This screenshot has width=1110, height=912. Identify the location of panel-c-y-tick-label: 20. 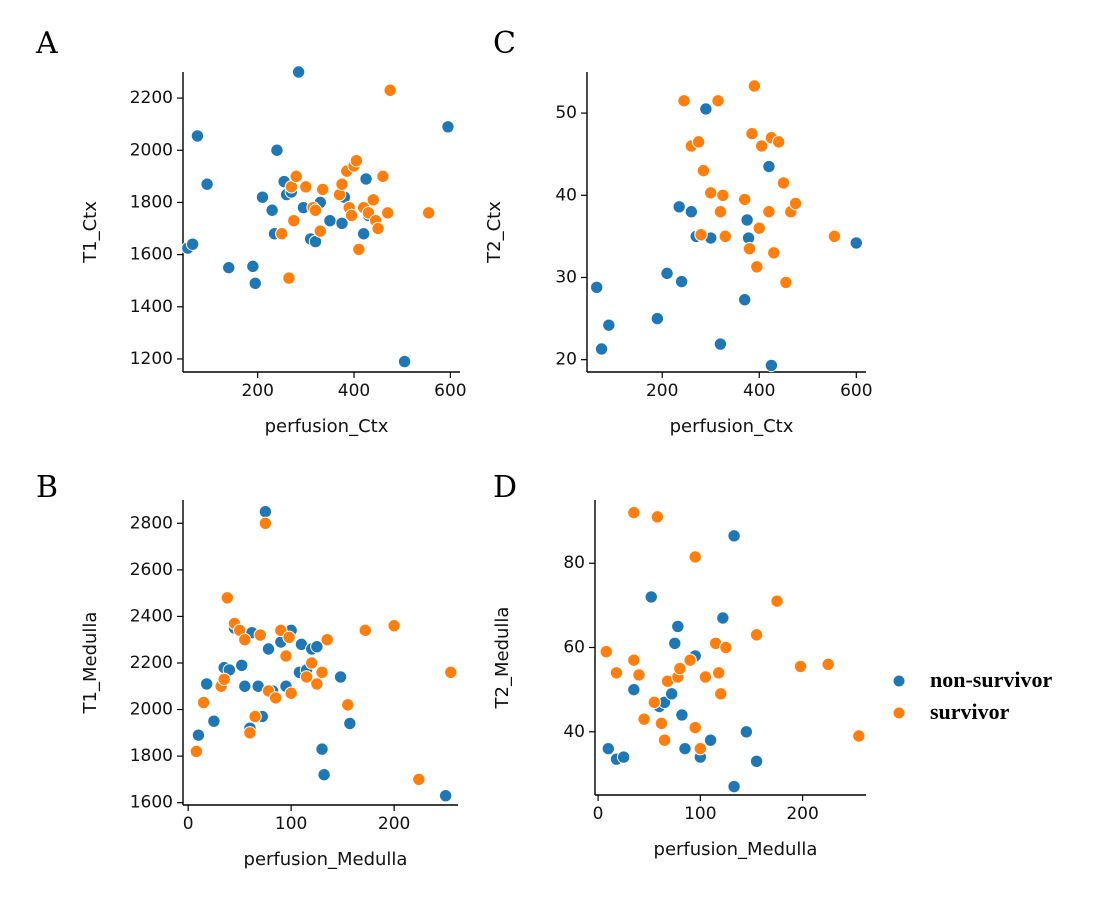
(566, 360).